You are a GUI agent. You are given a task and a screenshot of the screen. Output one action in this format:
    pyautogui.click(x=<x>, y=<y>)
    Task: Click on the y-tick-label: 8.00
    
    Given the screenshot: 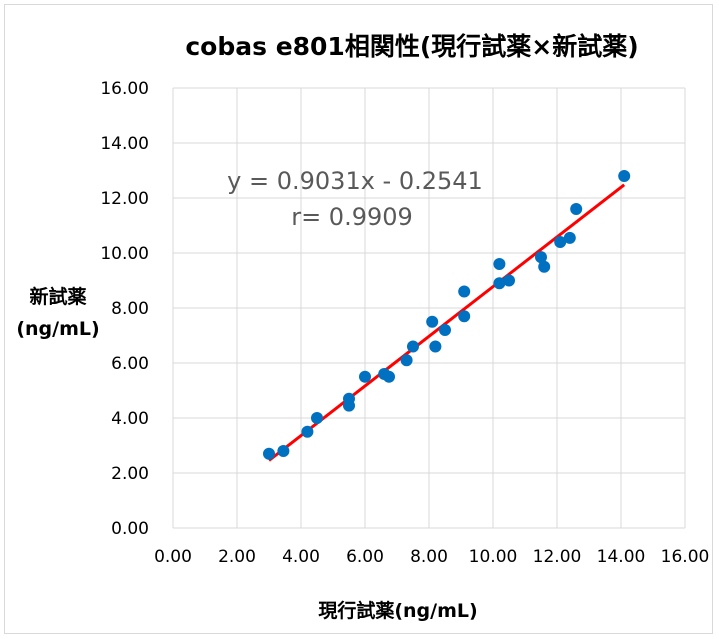 What is the action you would take?
    pyautogui.click(x=130, y=309)
    